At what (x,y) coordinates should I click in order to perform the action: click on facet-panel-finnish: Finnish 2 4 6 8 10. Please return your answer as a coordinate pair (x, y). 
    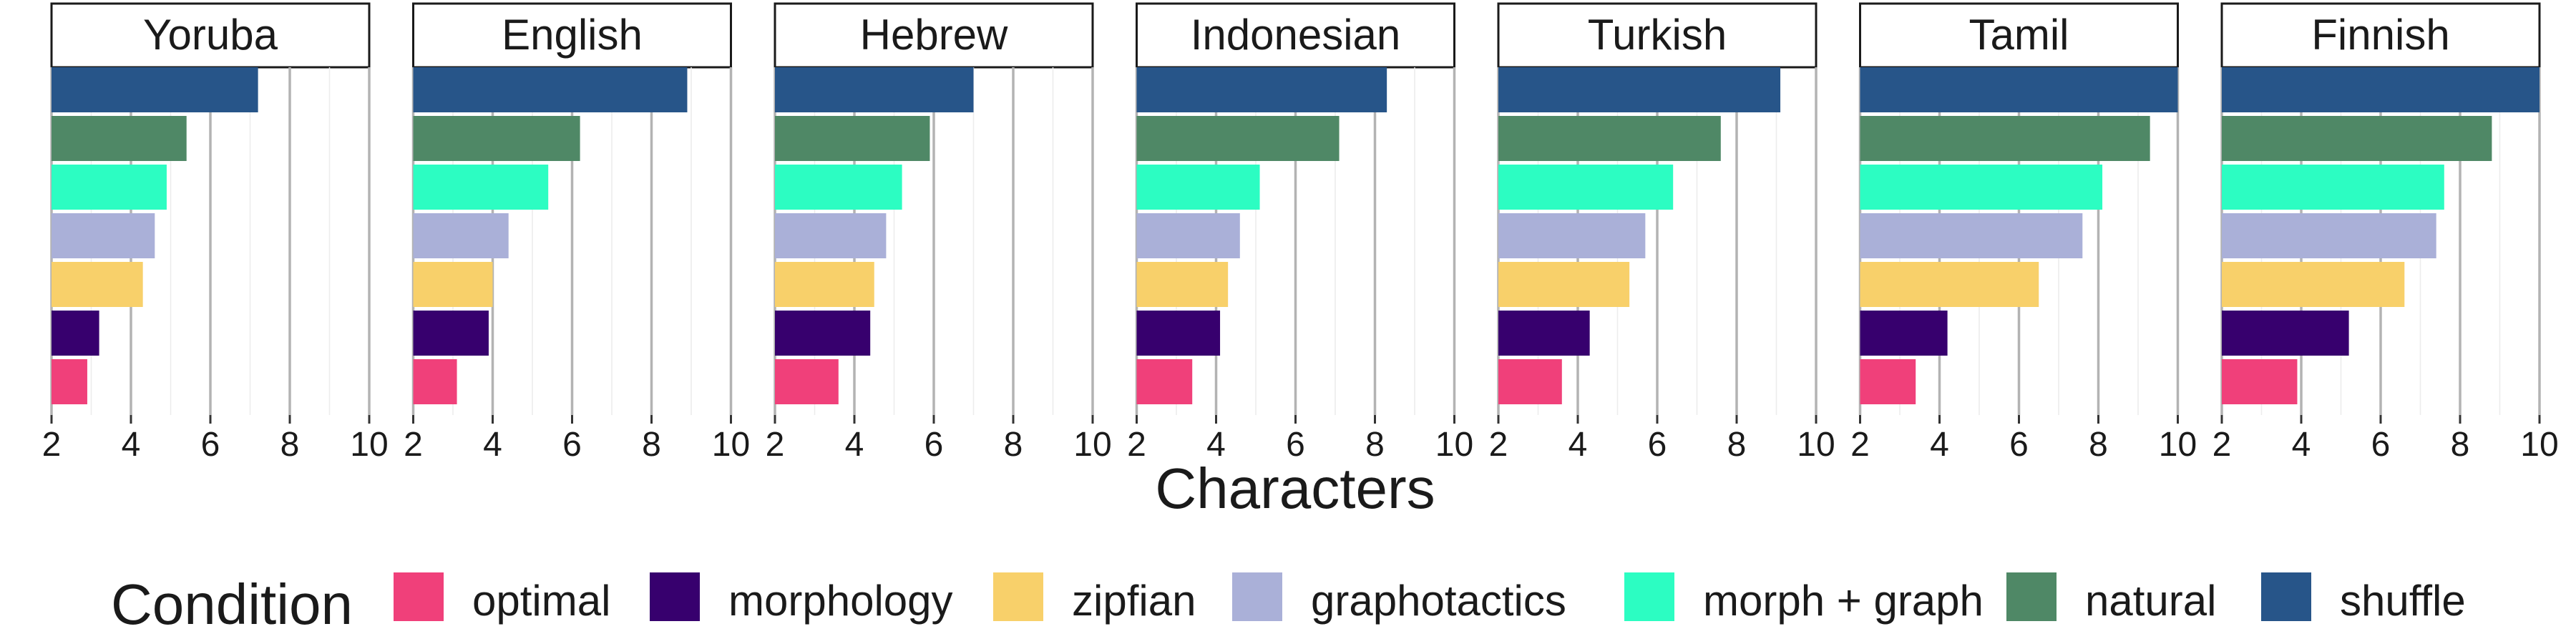
    Looking at the image, I should click on (2385, 233).